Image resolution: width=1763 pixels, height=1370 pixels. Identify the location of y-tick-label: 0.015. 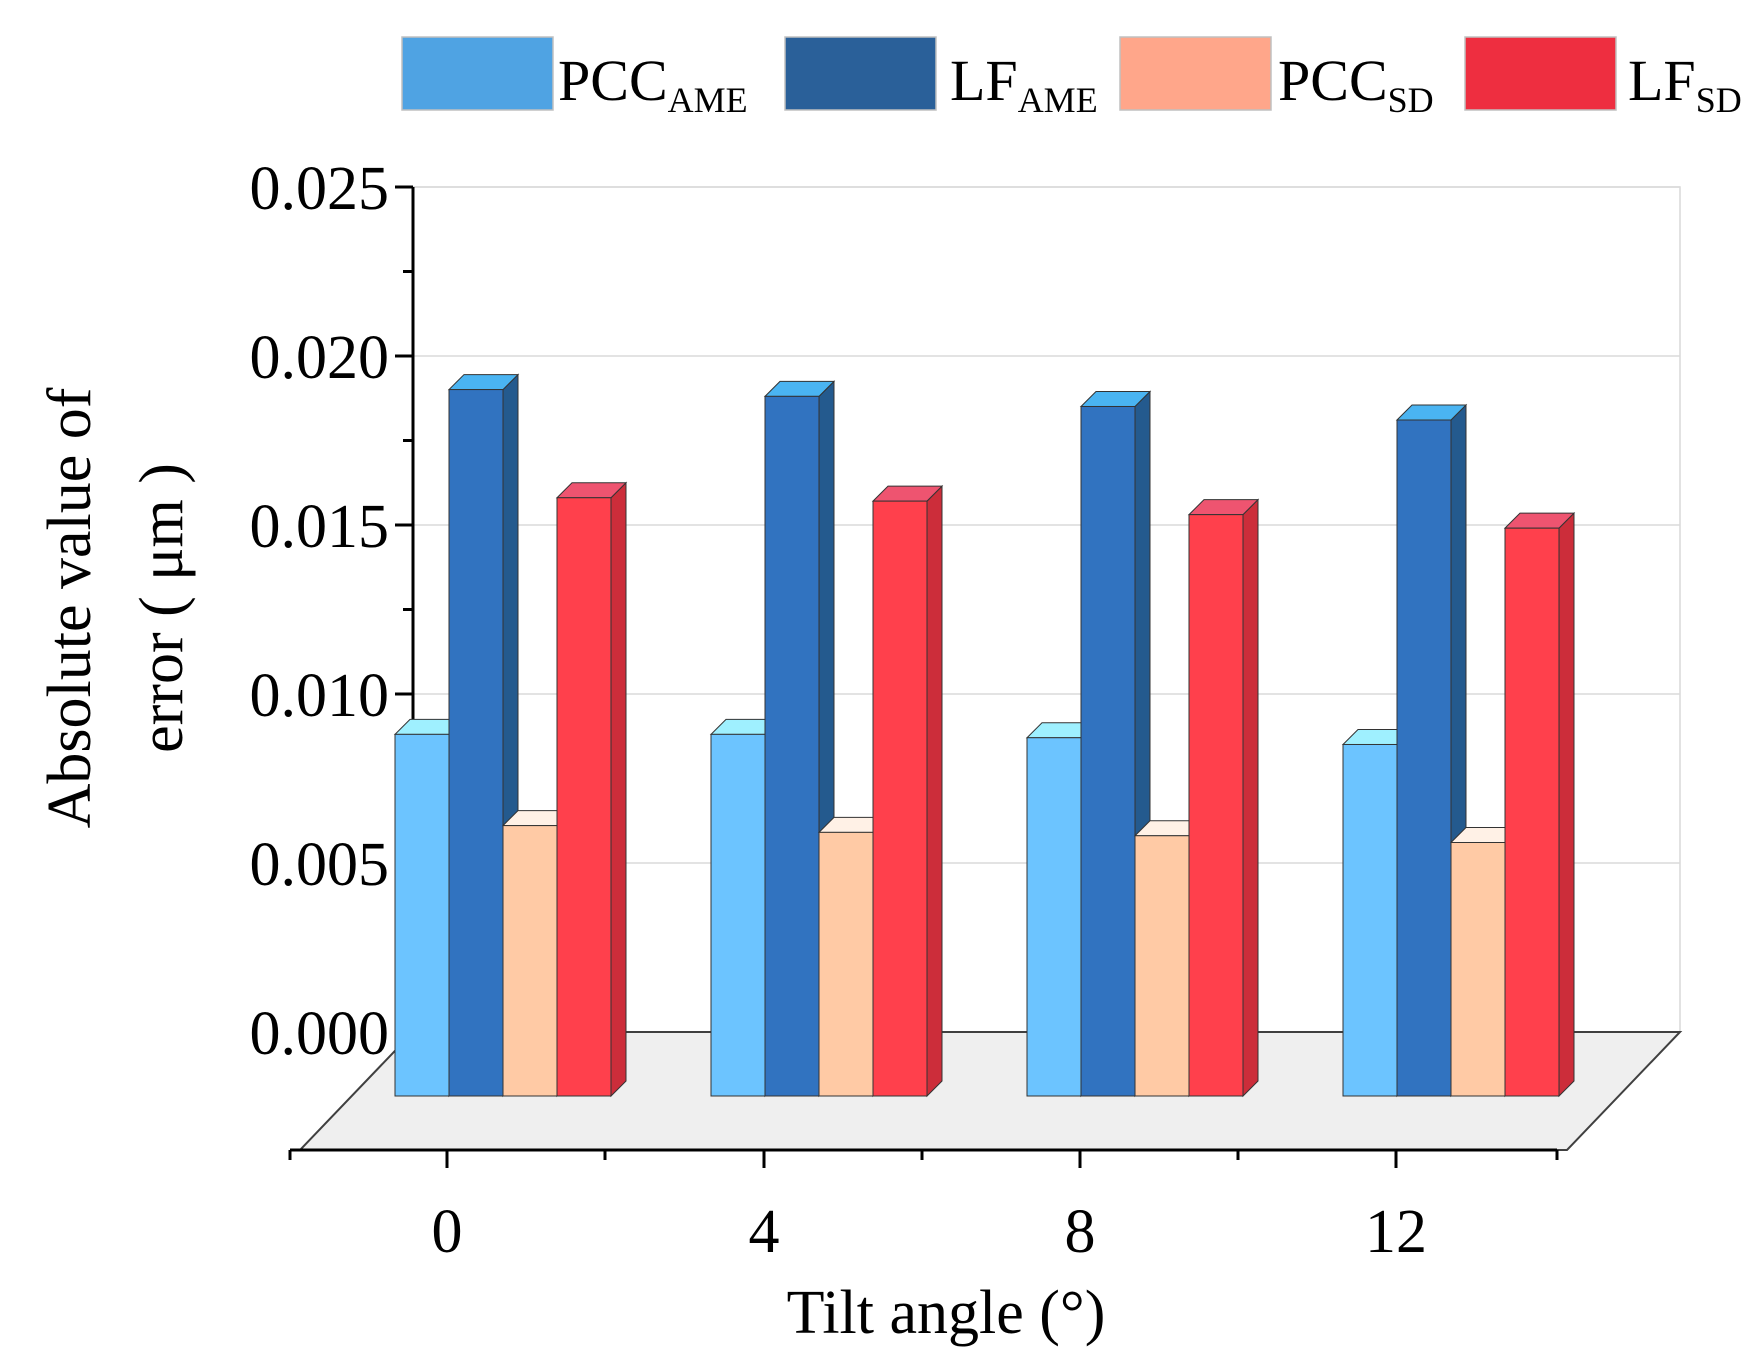
(320, 527).